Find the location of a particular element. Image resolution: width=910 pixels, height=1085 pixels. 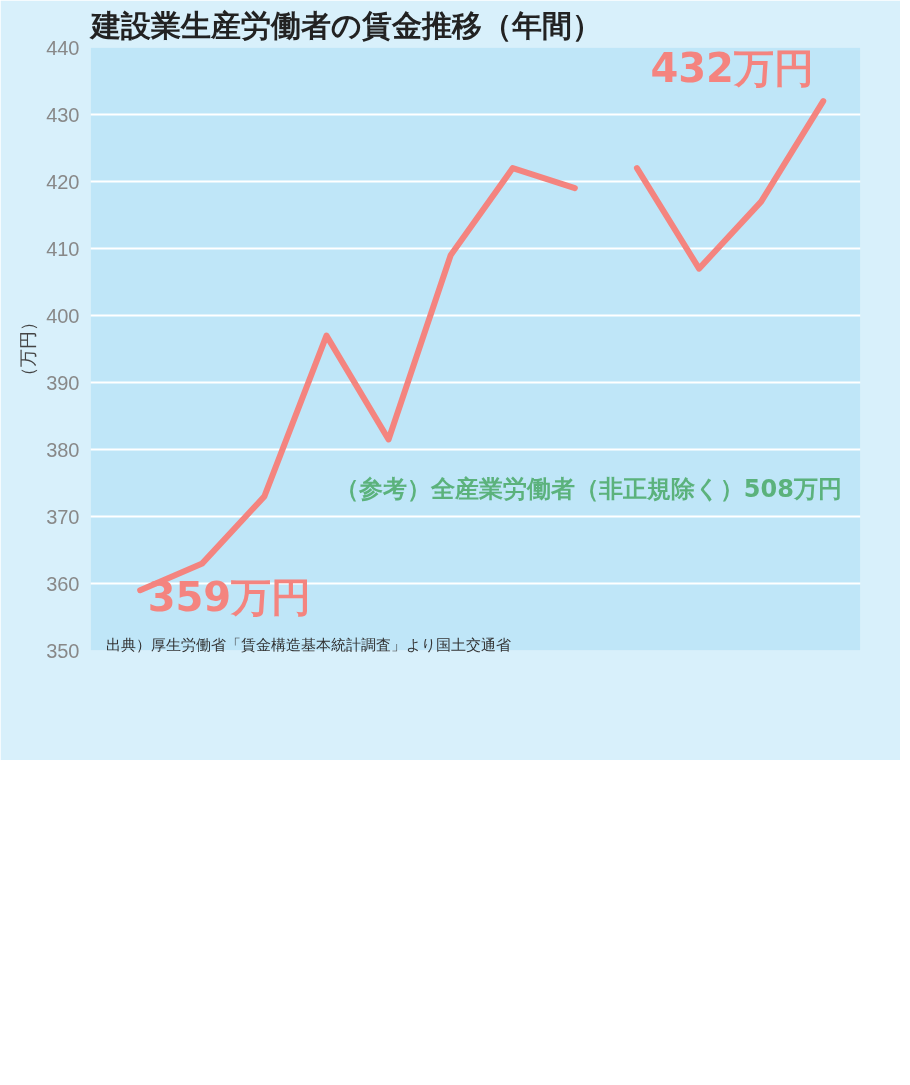

y-tick-label: 420 is located at coordinates (63, 181).